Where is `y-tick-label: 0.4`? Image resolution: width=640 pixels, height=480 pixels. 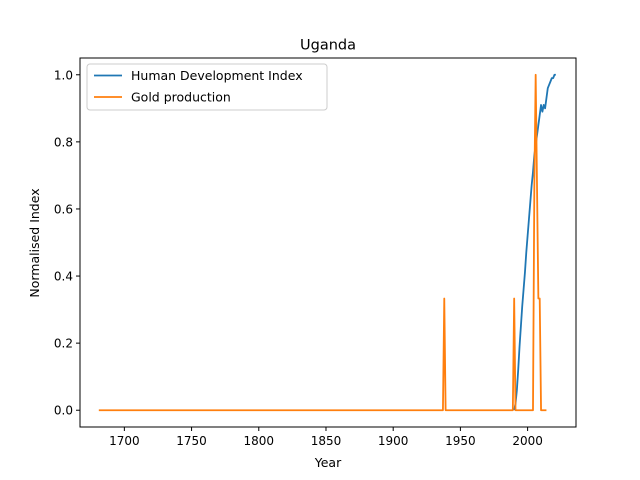 y-tick-label: 0.4 is located at coordinates (63, 277).